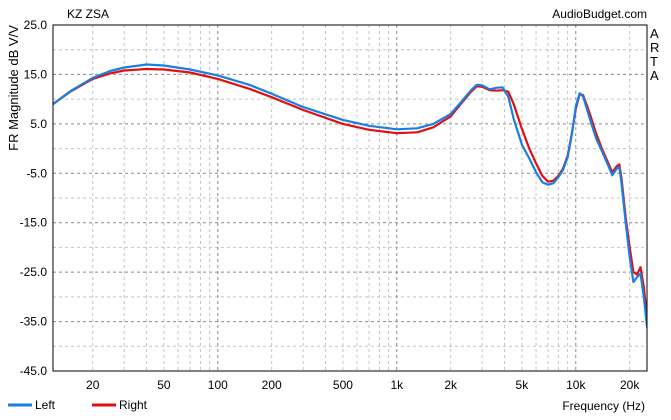 Image resolution: width=671 pixels, height=420 pixels. What do you see at coordinates (38, 124) in the screenshot?
I see `y-tick-label: 5.0` at bounding box center [38, 124].